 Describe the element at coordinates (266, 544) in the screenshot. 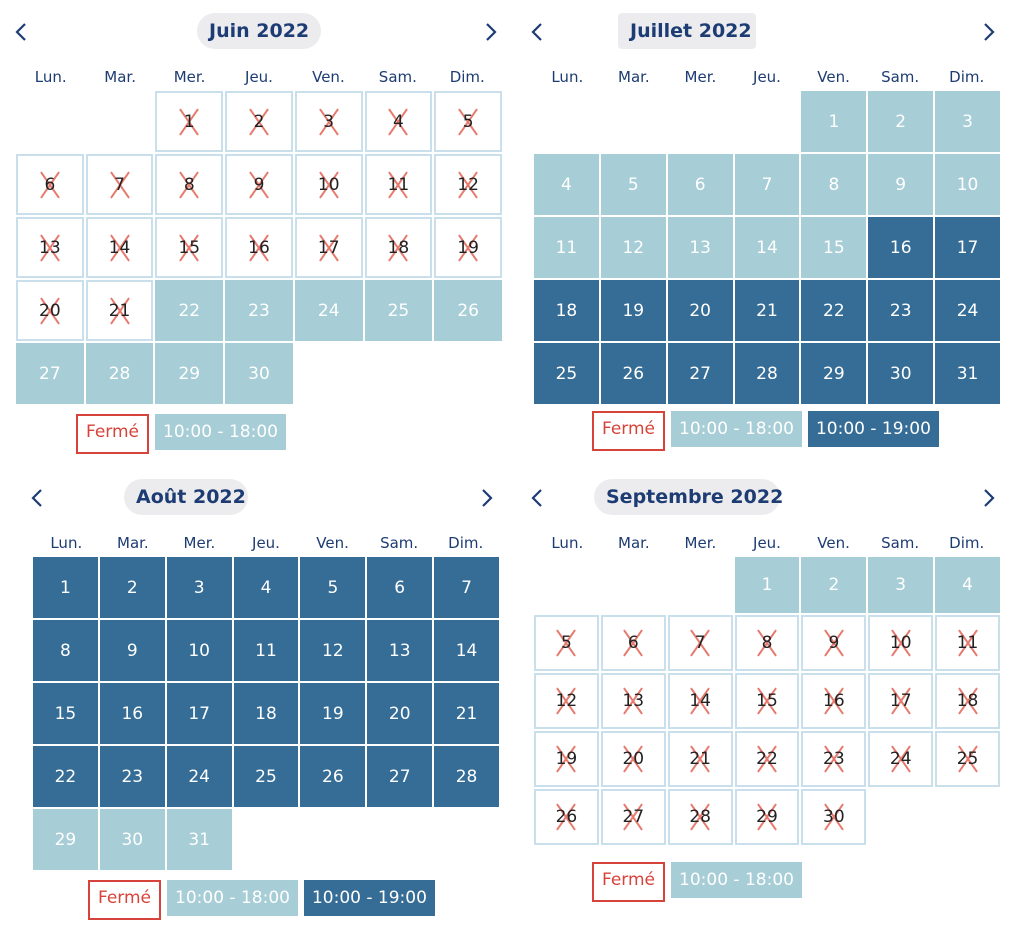

I see `weekday-header: Lun. Mar. Mer. Jeu. Ven. Sam. Dim.` at that location.